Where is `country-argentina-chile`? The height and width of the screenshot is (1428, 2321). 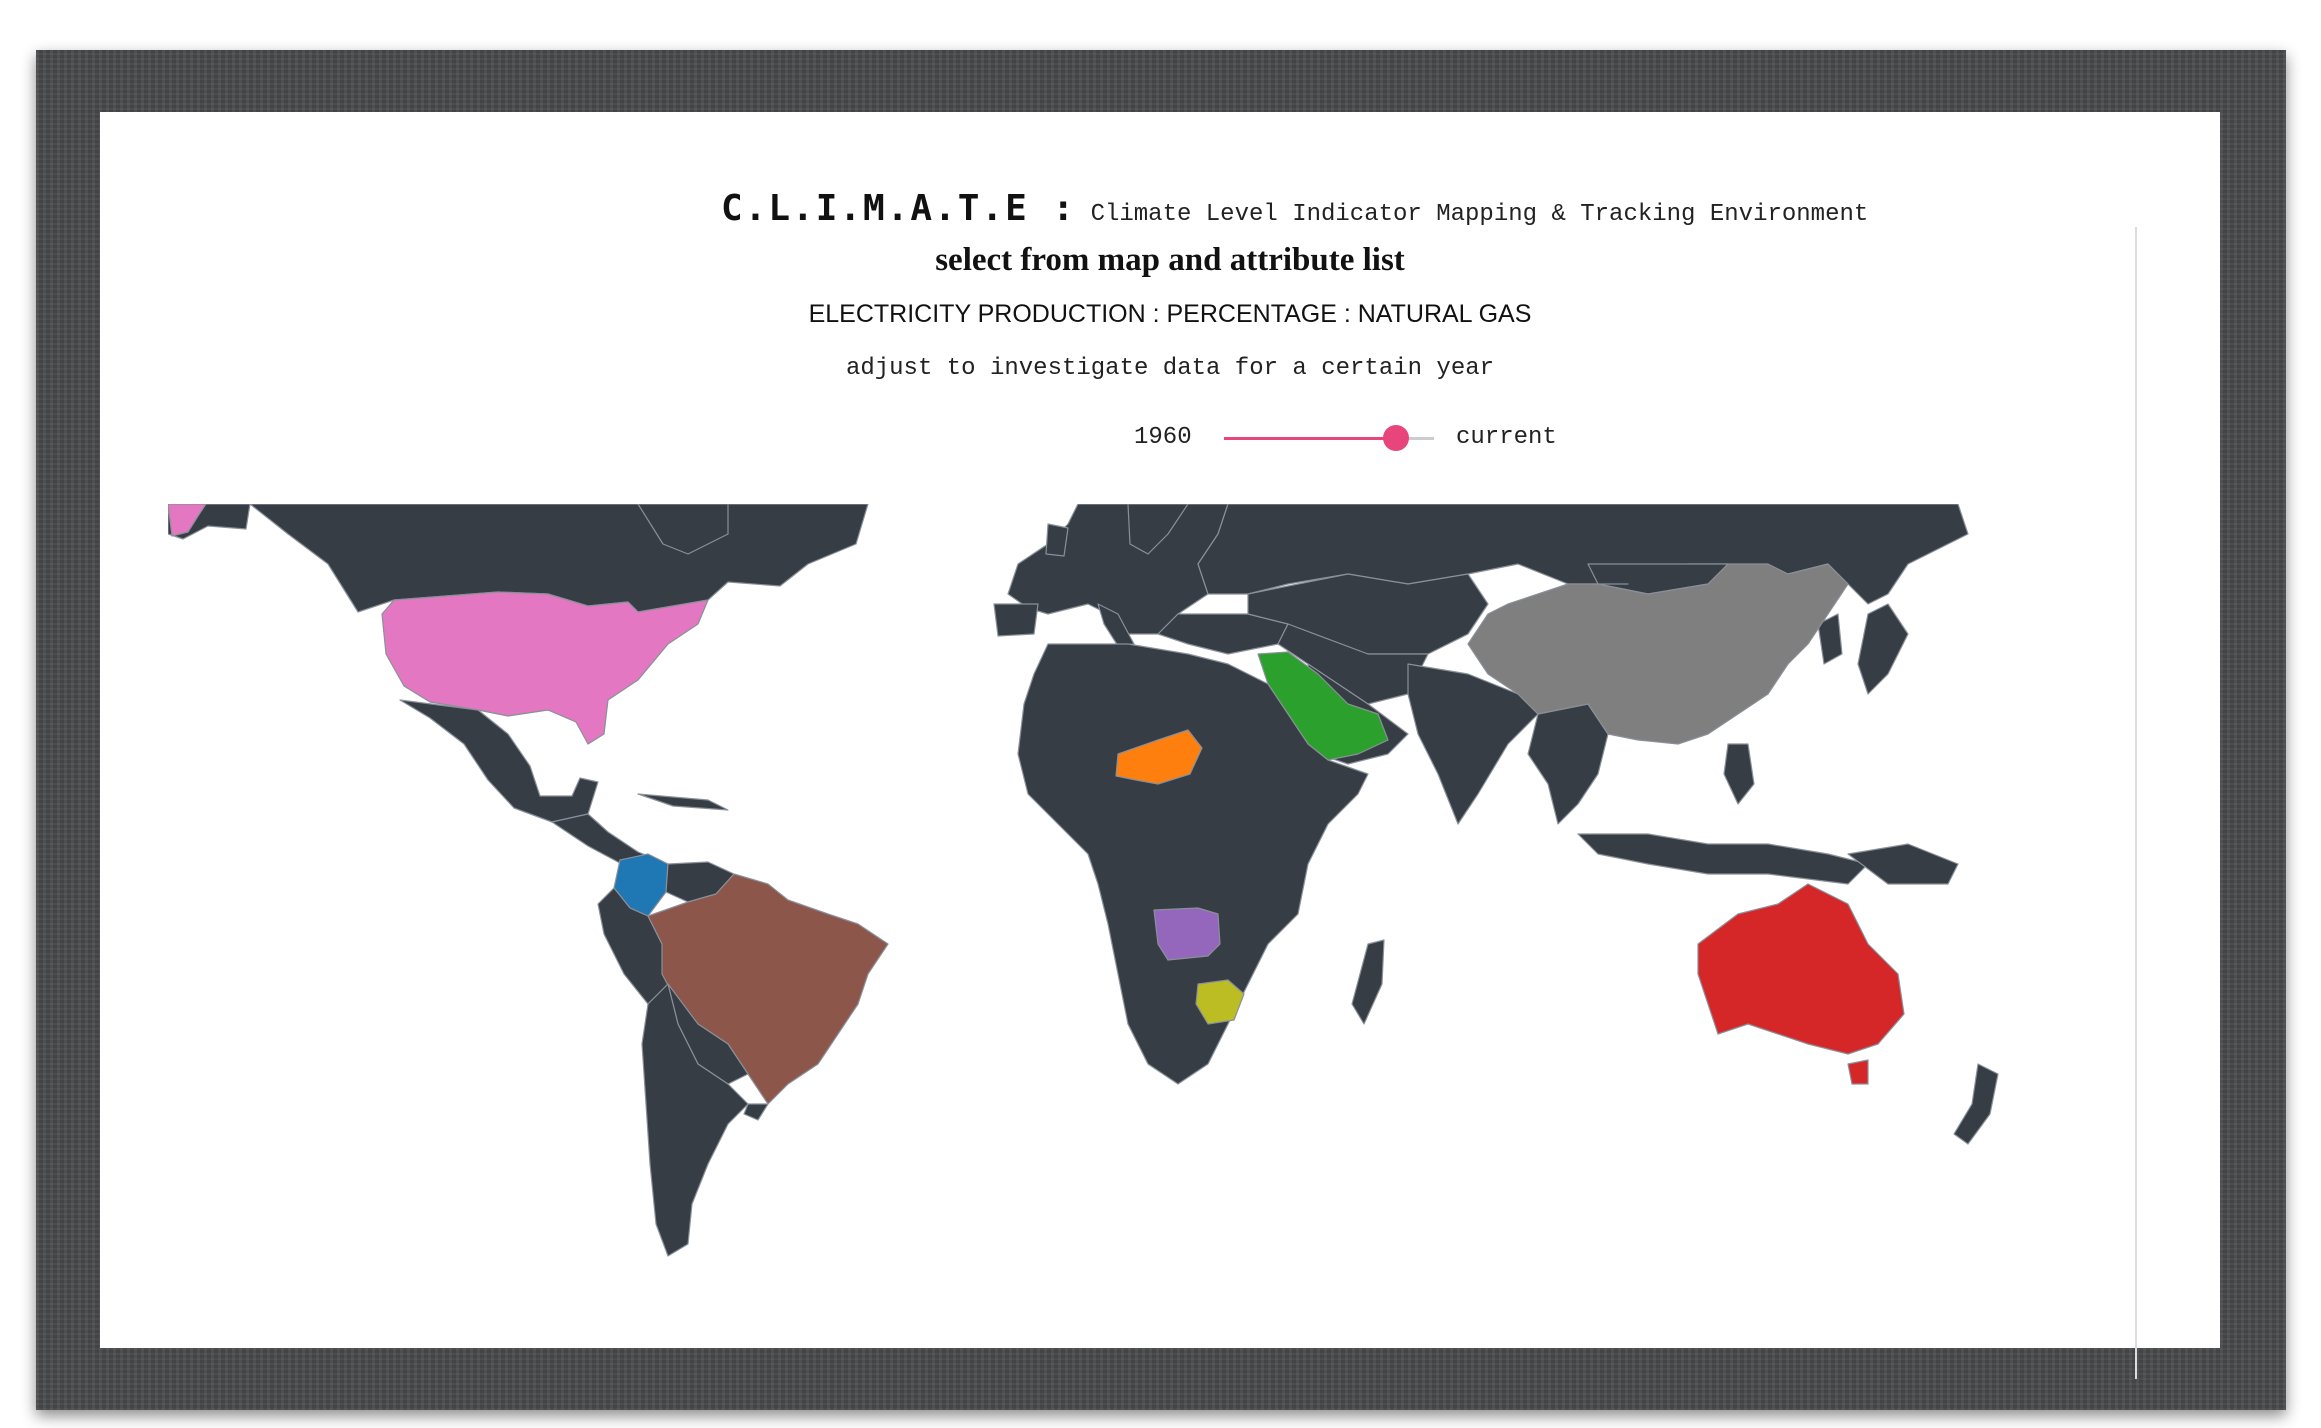 country-argentina-chile is located at coordinates (695, 1120).